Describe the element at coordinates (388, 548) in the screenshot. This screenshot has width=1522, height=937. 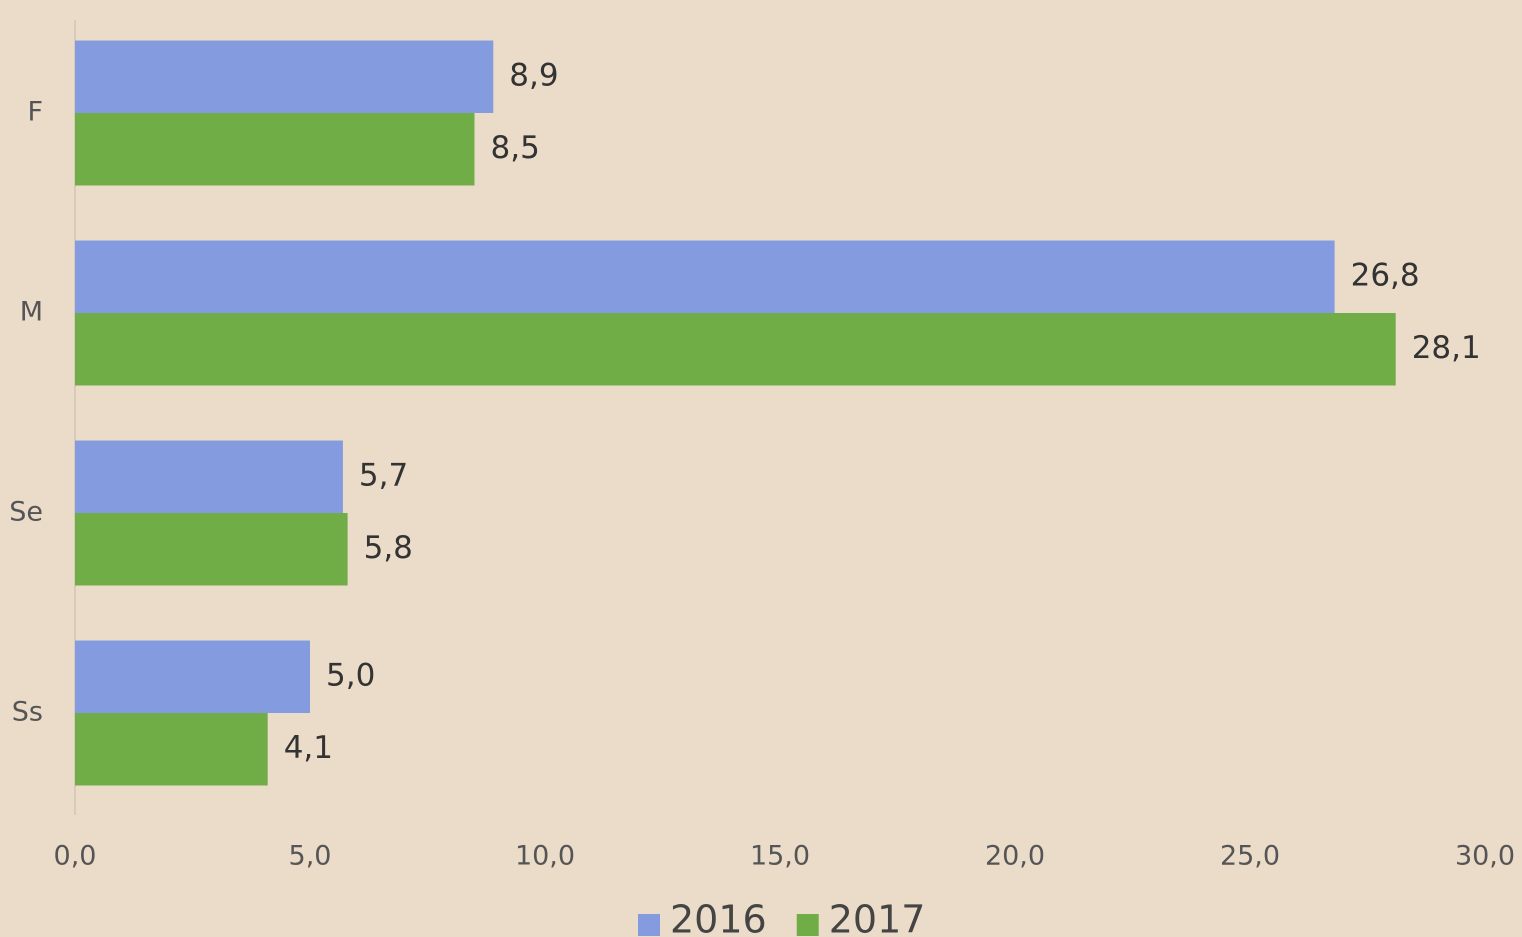
I see `value-label: 5,8` at that location.